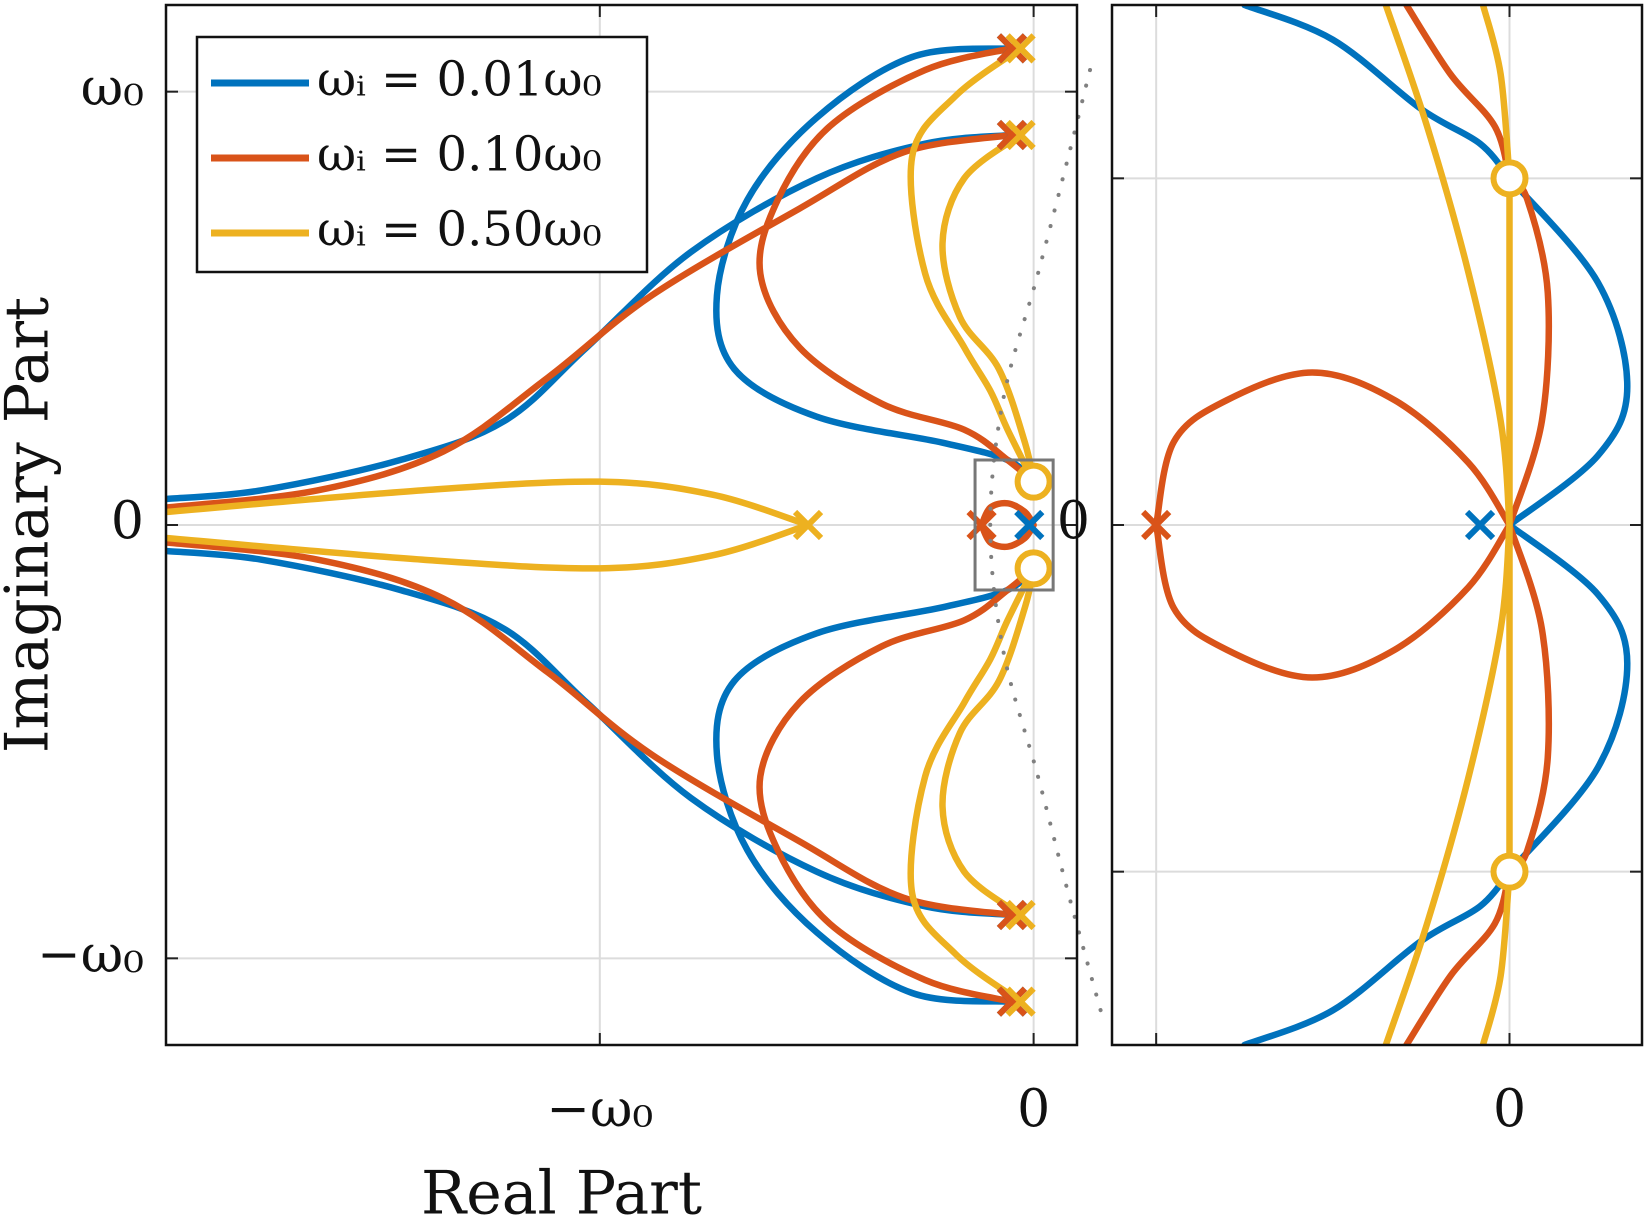 The image size is (1645, 1230). What do you see at coordinates (561, 1194) in the screenshot?
I see `x-axis-label: Real Part` at bounding box center [561, 1194].